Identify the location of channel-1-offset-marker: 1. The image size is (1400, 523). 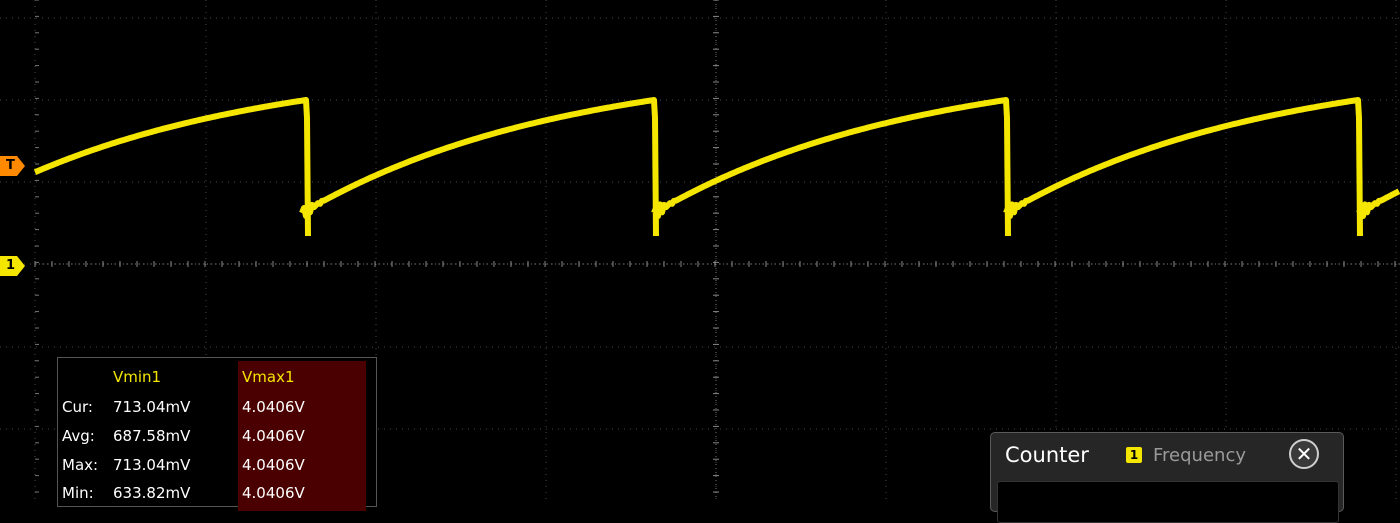
(13, 266).